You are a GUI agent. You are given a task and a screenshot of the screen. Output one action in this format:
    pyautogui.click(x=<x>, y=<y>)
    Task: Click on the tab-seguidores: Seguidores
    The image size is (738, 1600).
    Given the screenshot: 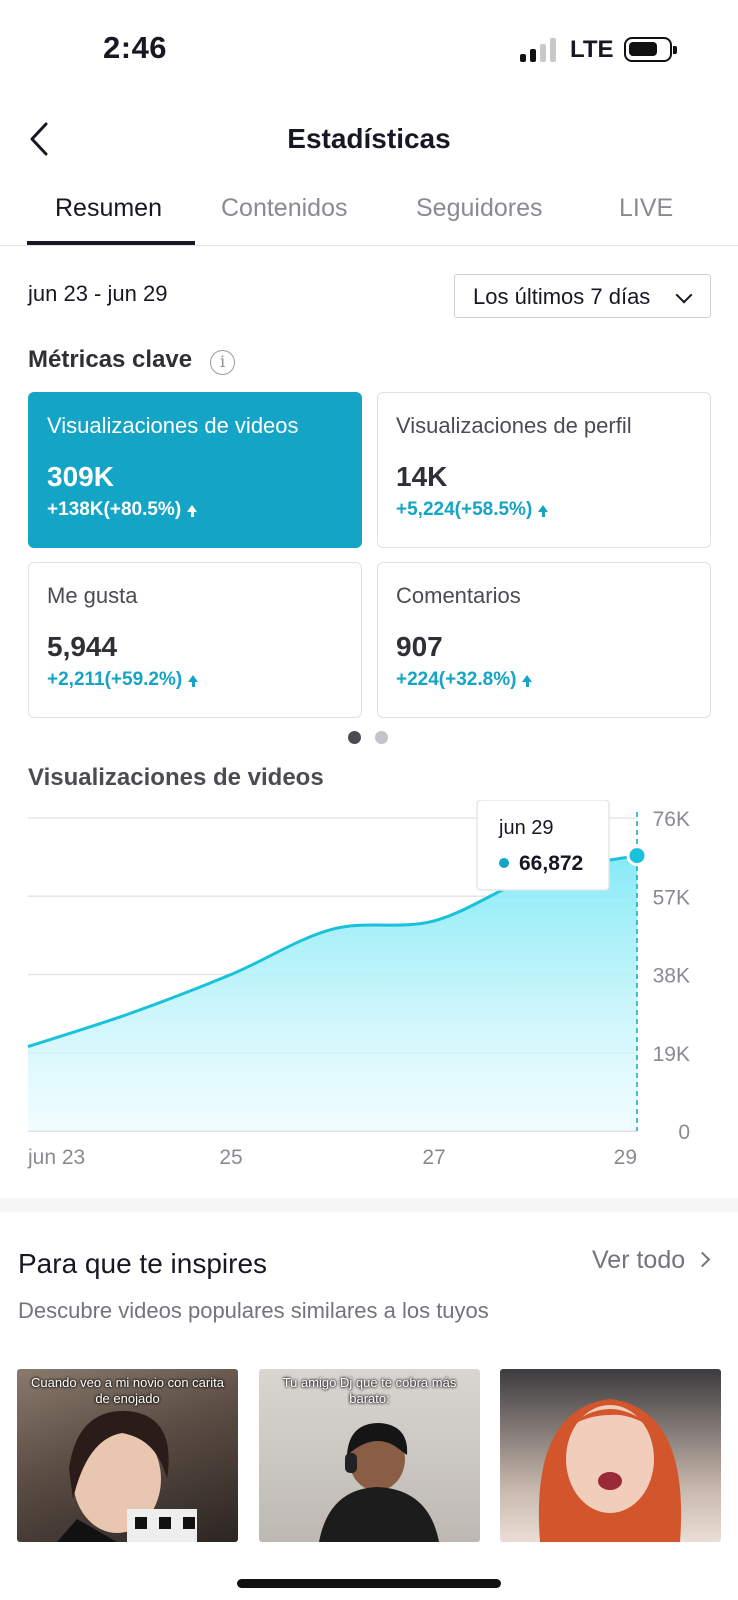 What is the action you would take?
    pyautogui.click(x=479, y=208)
    